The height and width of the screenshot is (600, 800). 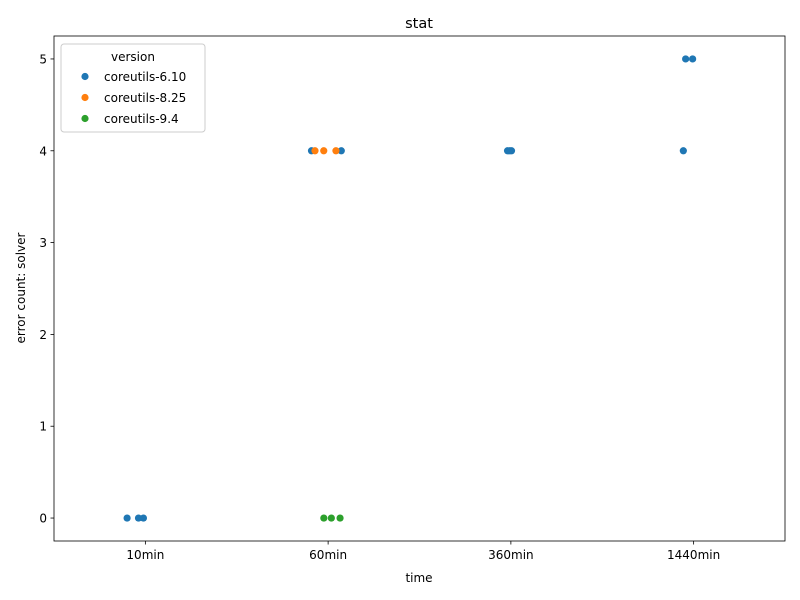 I want to click on legend-entry-label: coreutils-6.10, so click(x=145, y=77).